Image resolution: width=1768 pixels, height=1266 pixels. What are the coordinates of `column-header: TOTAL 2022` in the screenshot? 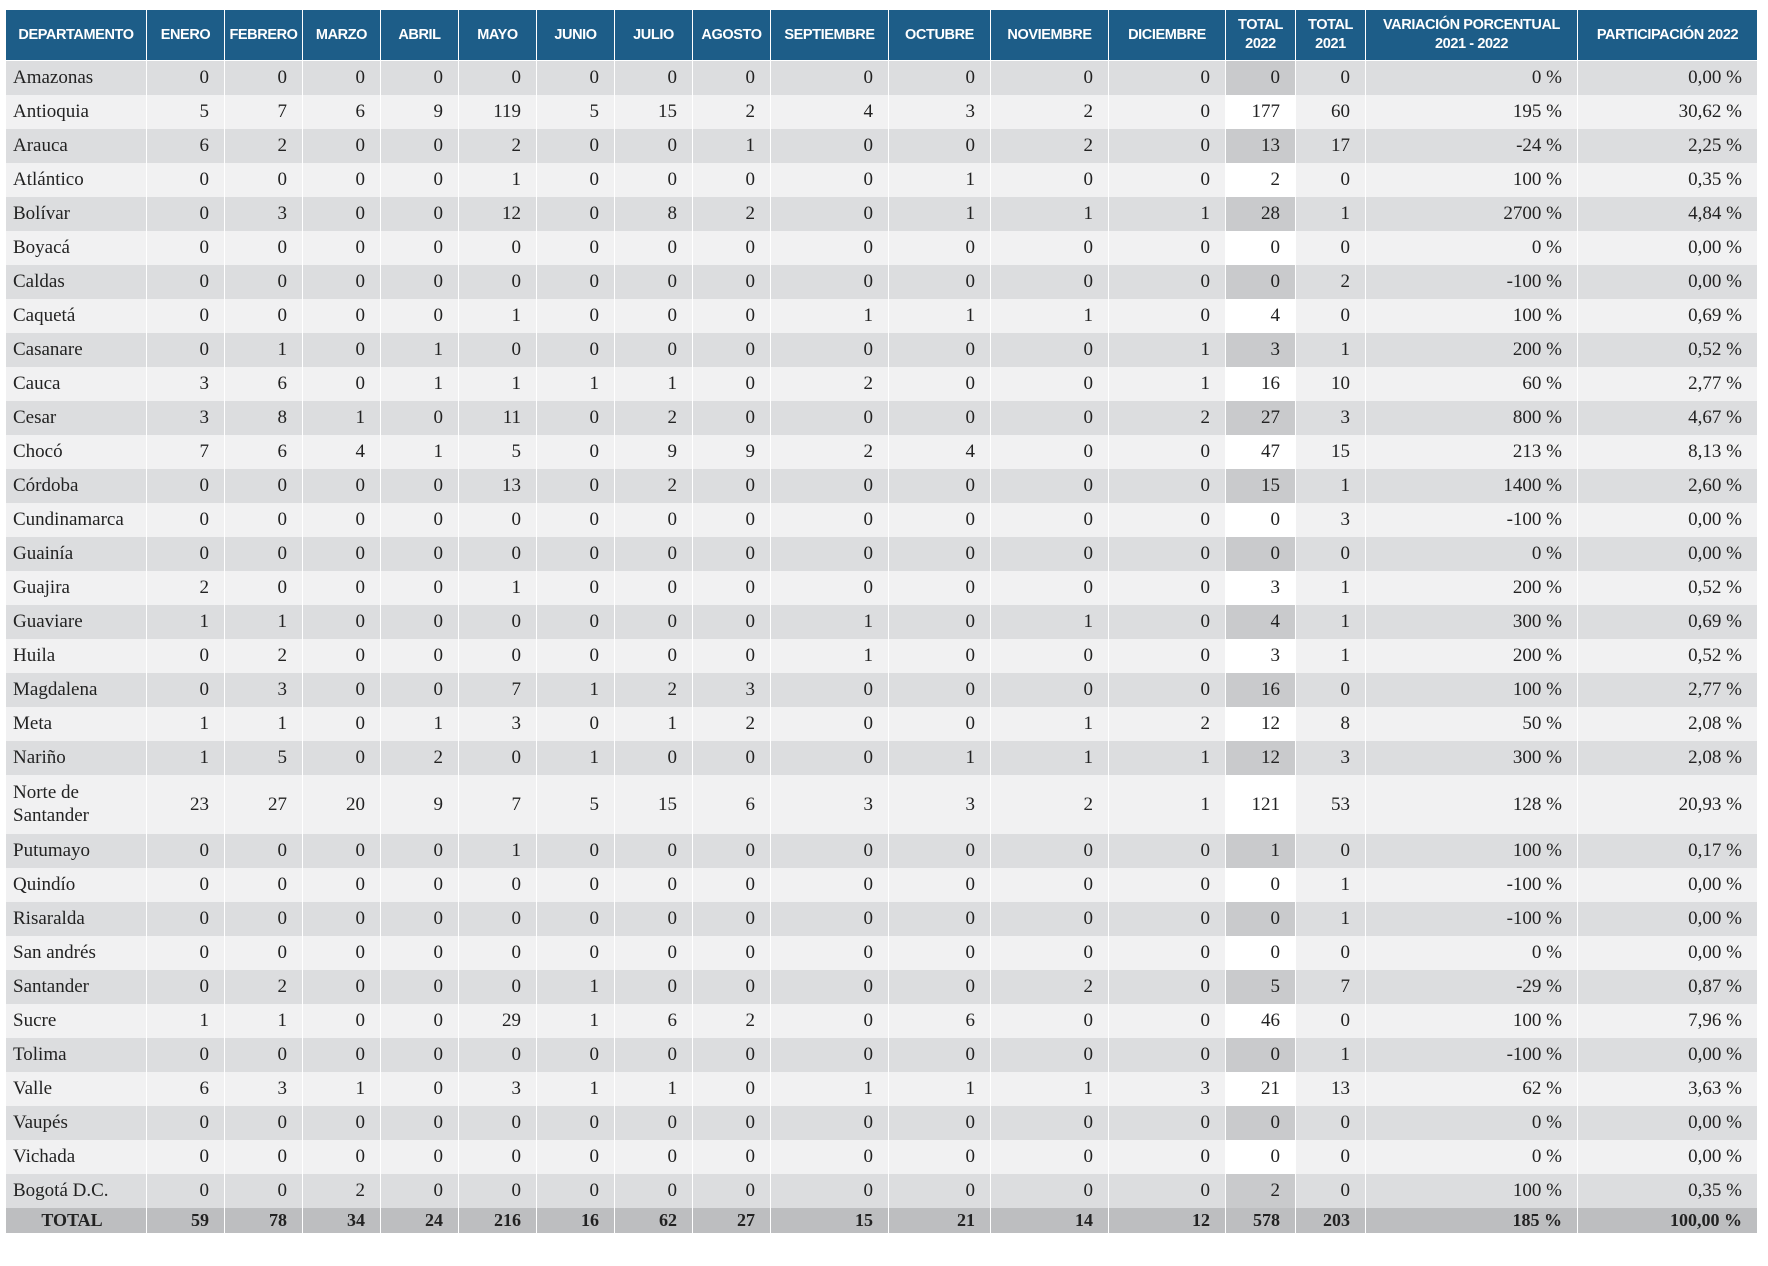 It's located at (1260, 35).